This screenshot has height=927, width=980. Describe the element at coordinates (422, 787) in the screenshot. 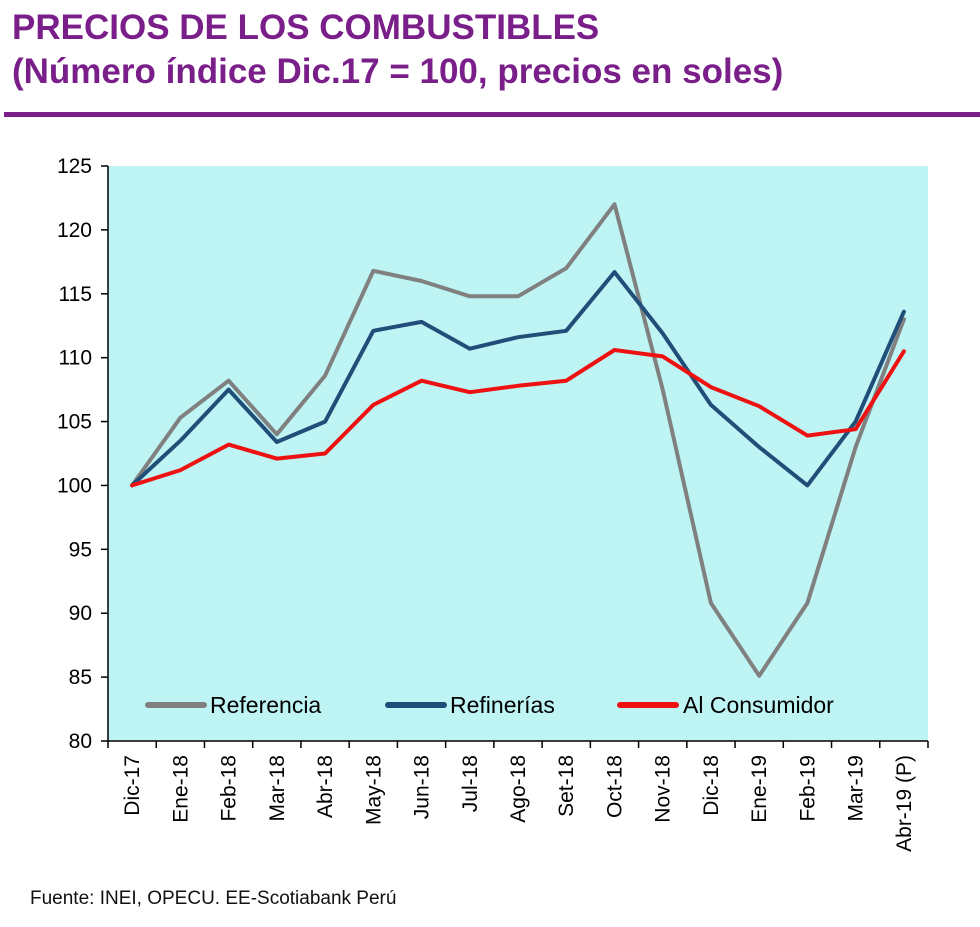

I see `x-tick-label: Jun-18` at that location.